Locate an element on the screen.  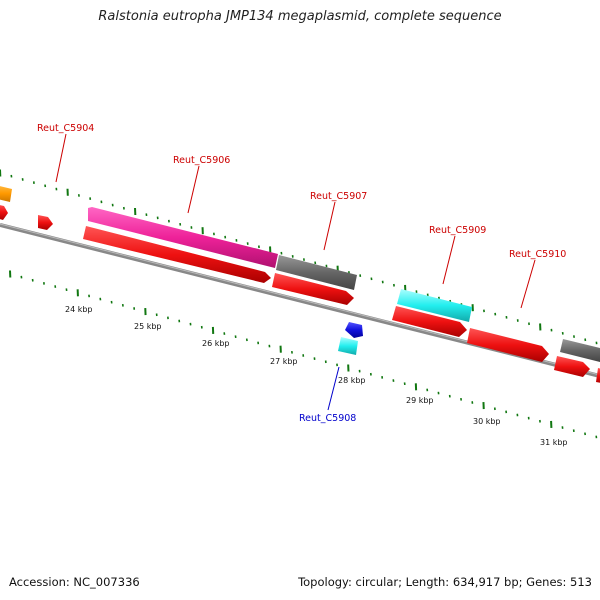
kbp-label-26: 26 kbp is located at coordinates (216, 343).